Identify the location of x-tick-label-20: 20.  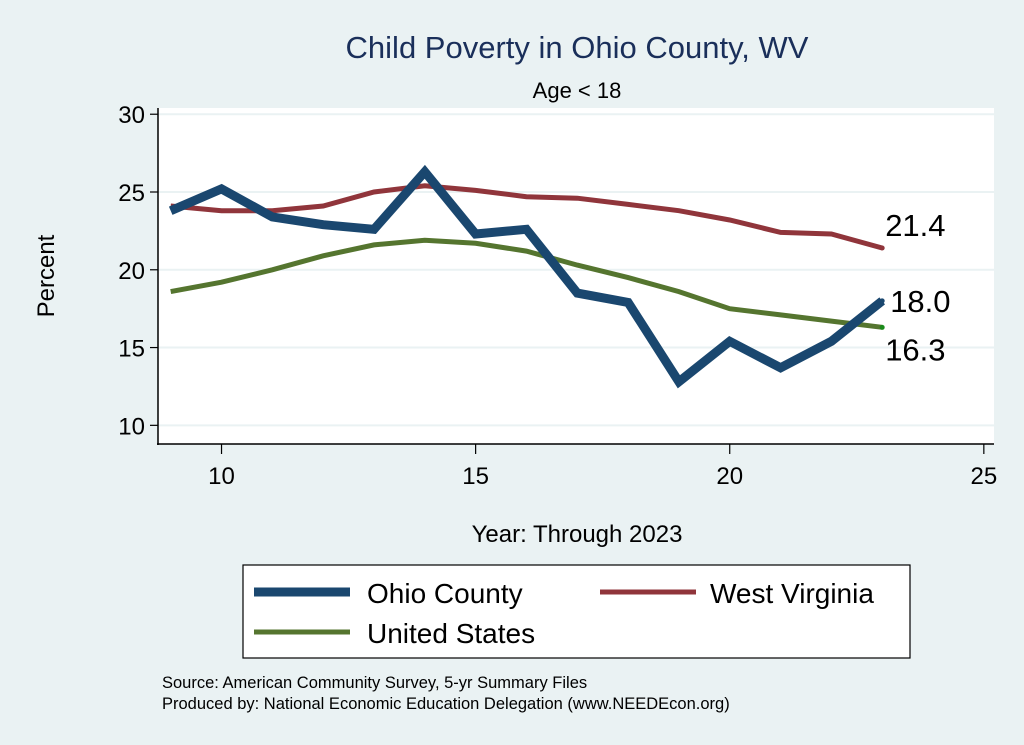
(729, 476).